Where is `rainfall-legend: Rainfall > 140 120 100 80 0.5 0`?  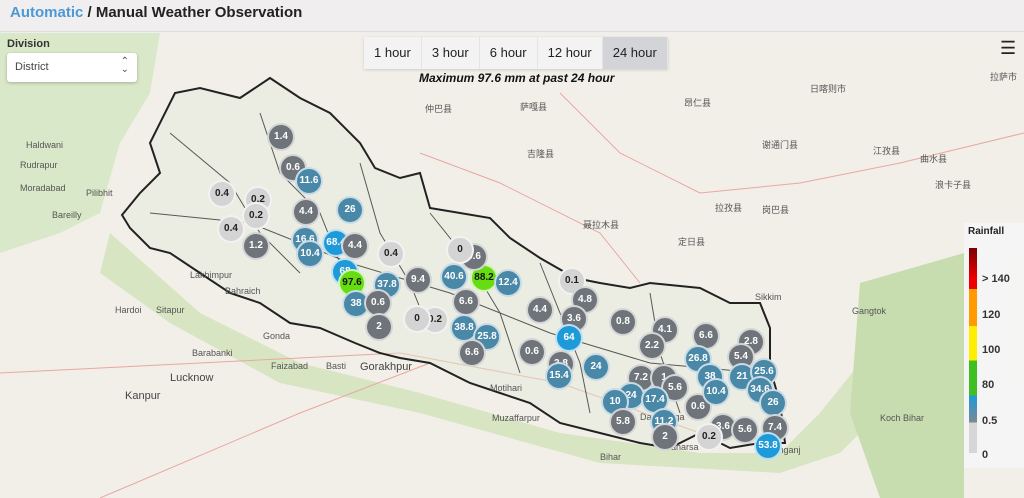
rainfall-legend: Rainfall > 140 120 100 80 0.5 0 is located at coordinates (994, 345).